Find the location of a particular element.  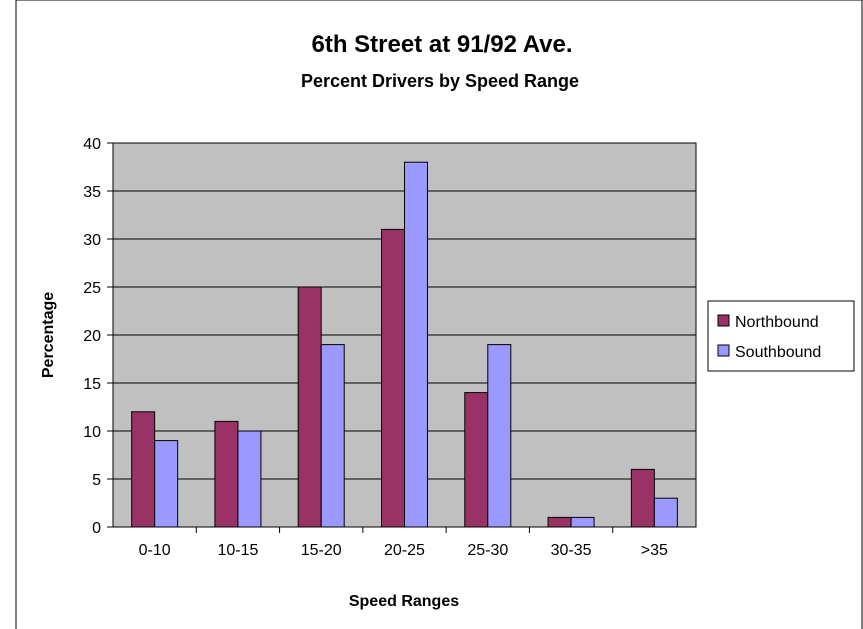

y-tick-label: 15 is located at coordinates (92, 384).